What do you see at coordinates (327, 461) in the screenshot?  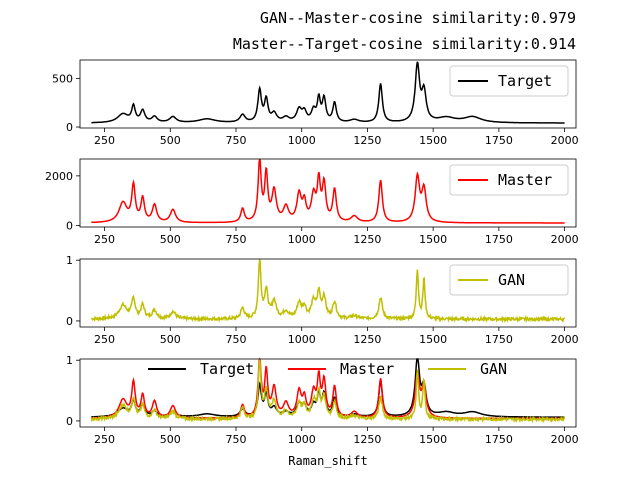 I see `x-axis-label: Raman_shift` at bounding box center [327, 461].